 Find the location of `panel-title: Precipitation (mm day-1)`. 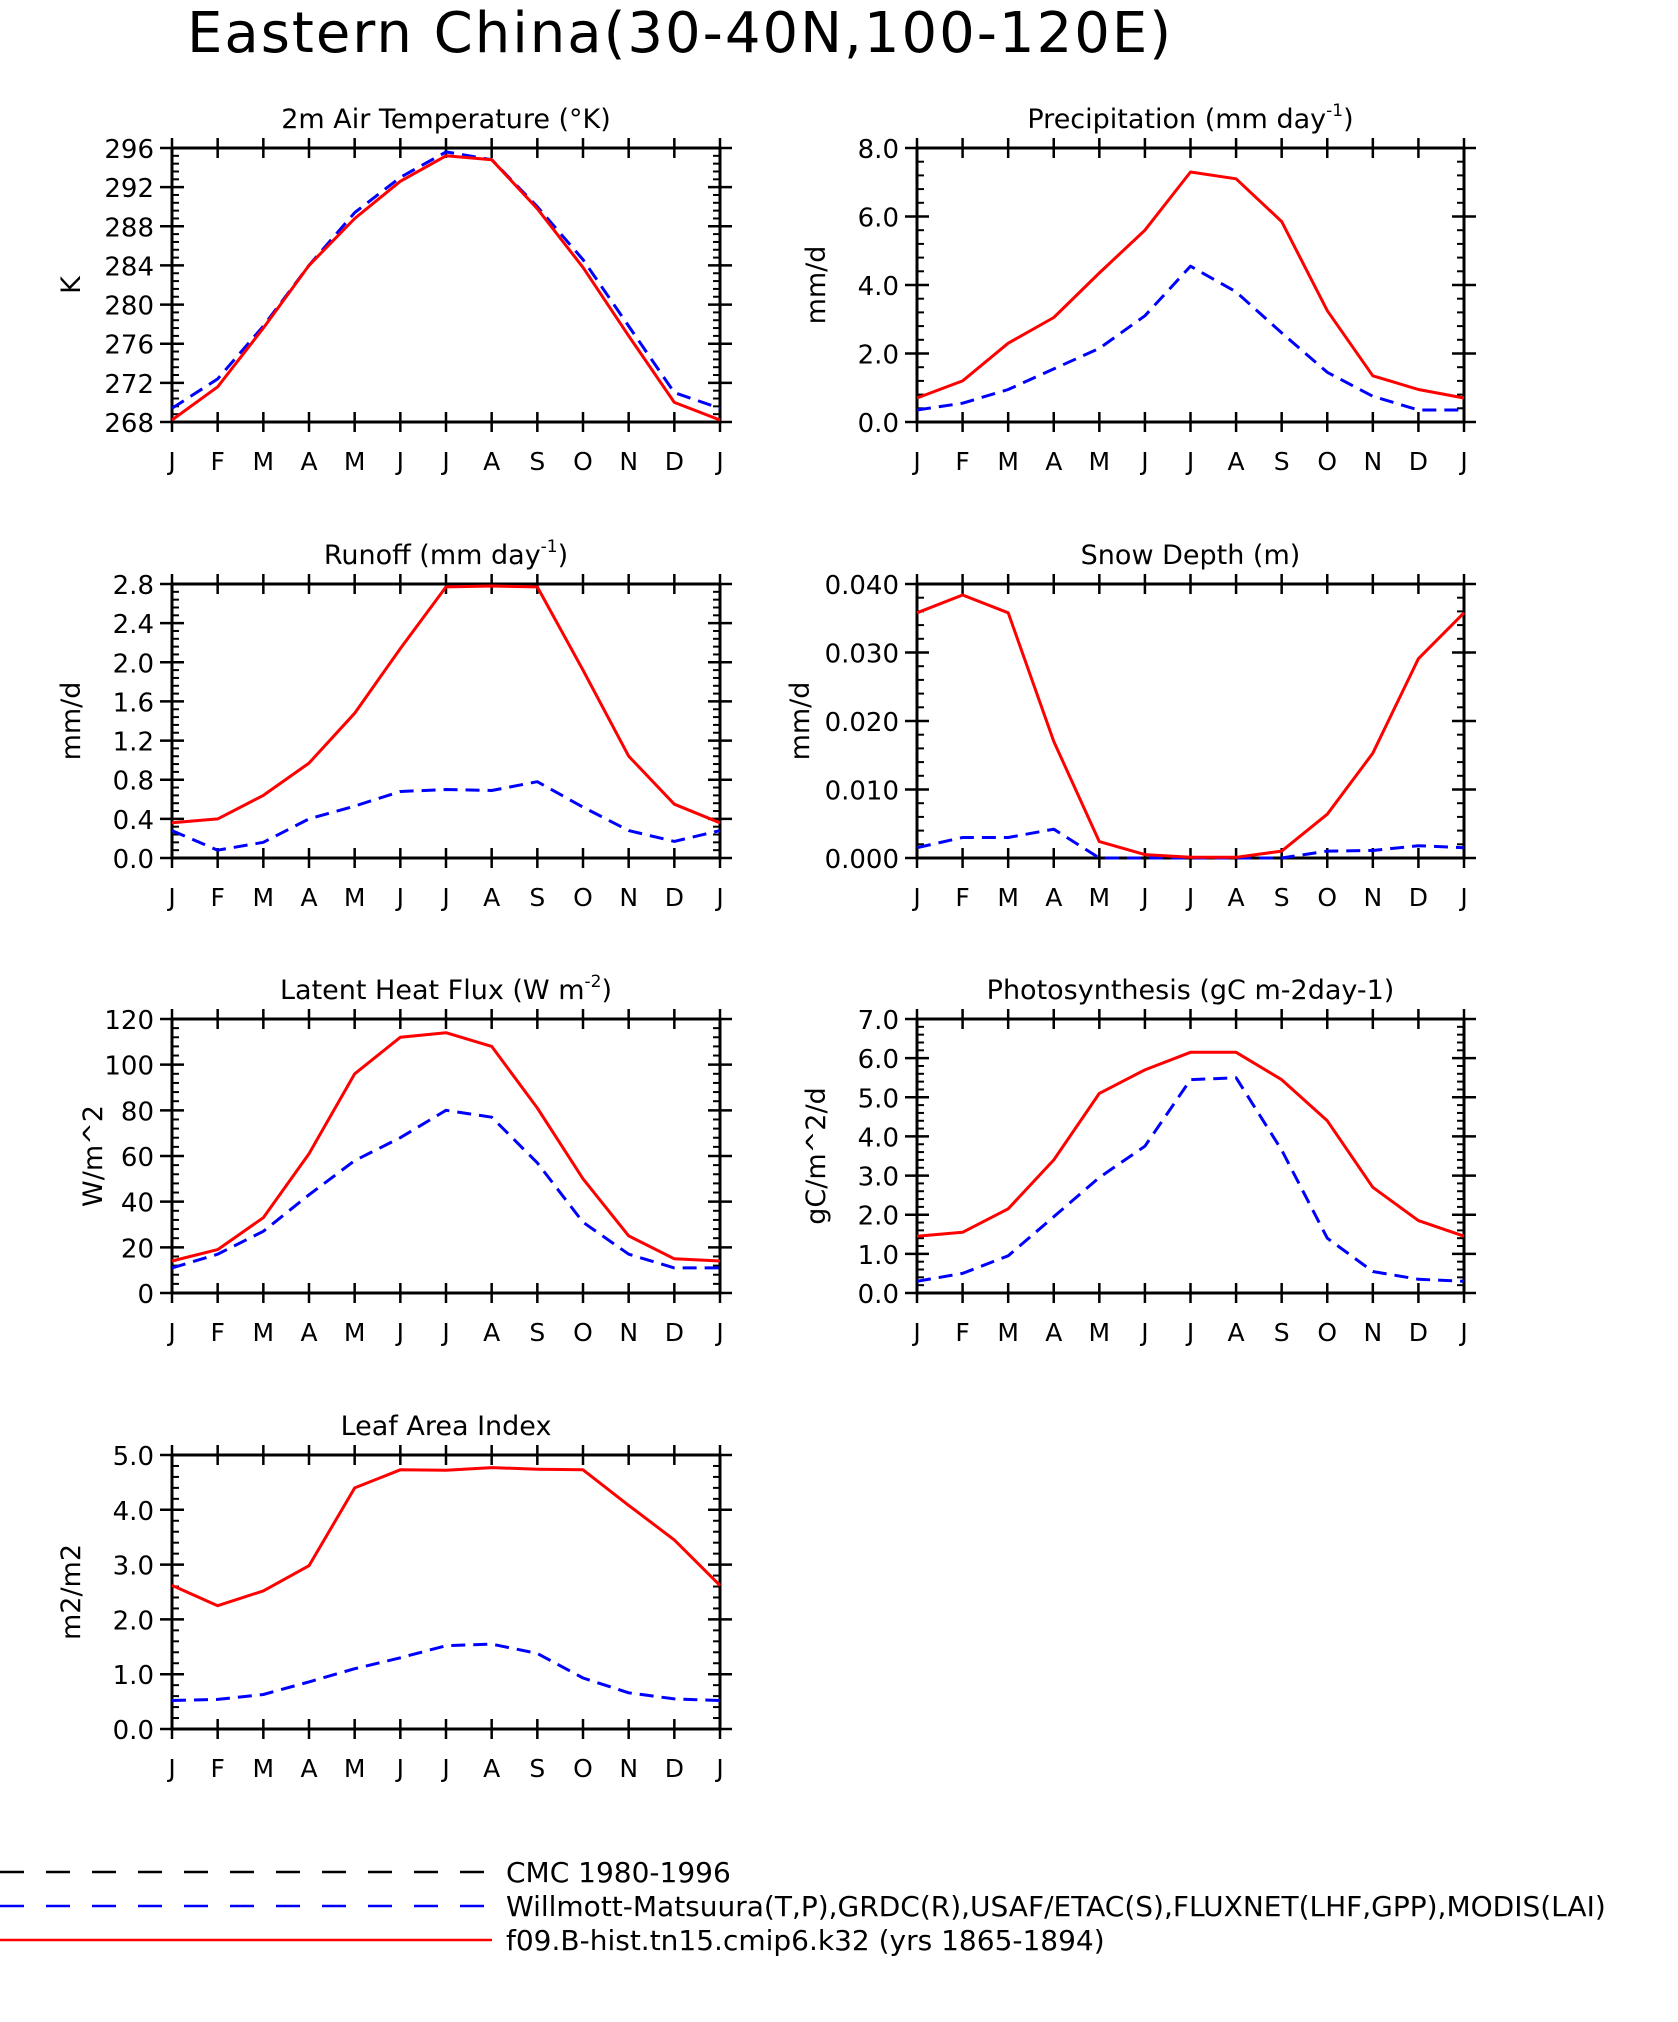

panel-title: Precipitation (mm day-1) is located at coordinates (1190, 118).